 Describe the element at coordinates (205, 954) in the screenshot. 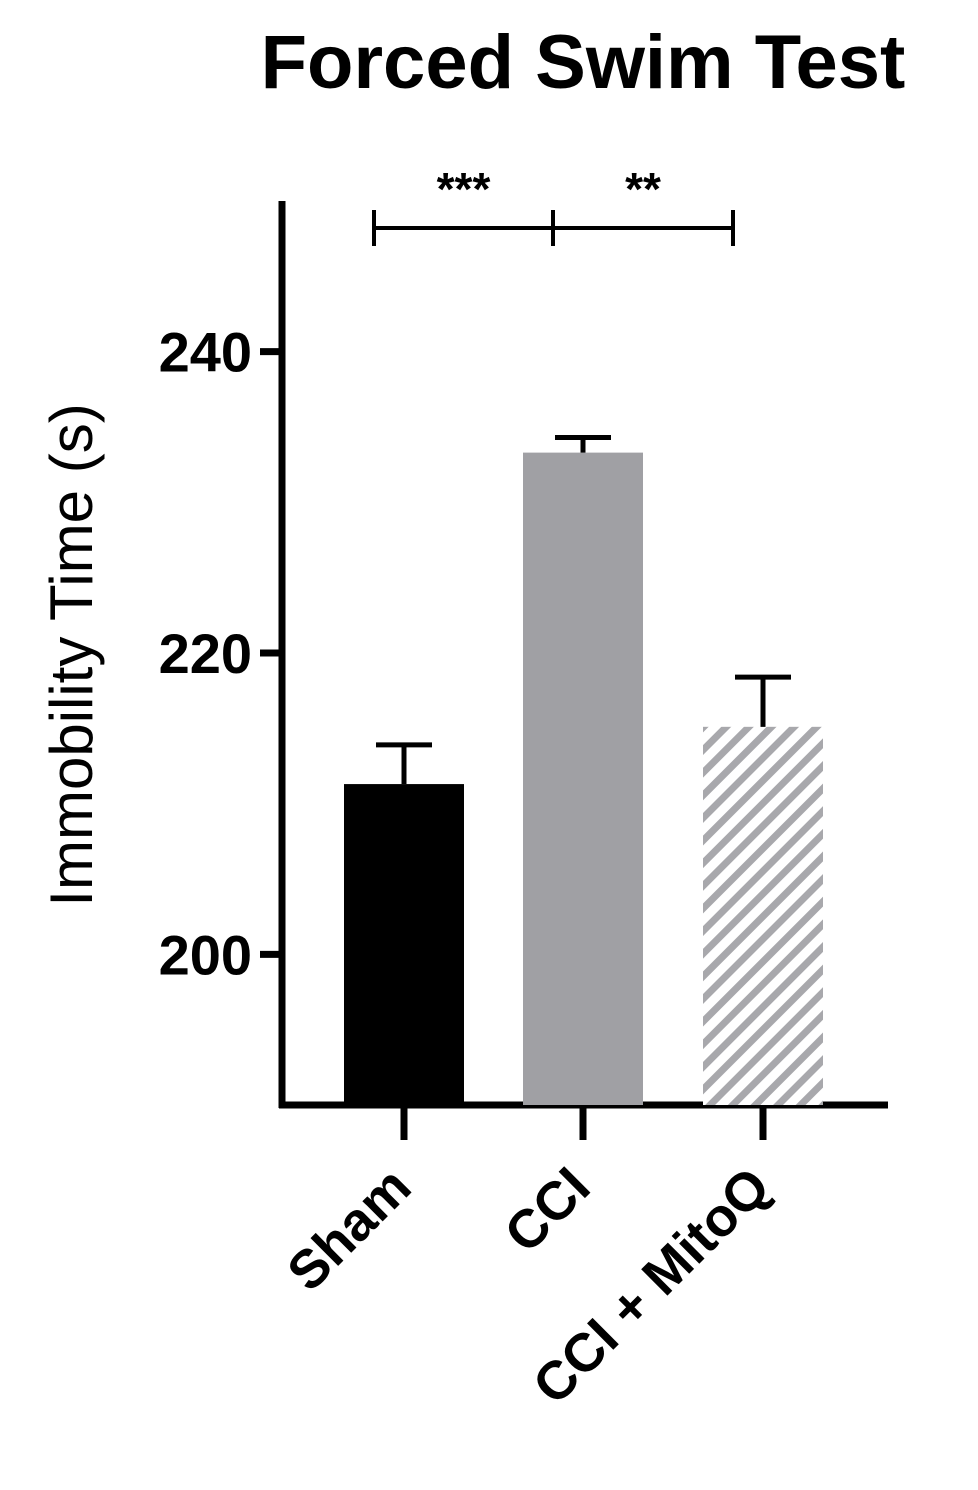

I see `y-tick-label: 200` at that location.